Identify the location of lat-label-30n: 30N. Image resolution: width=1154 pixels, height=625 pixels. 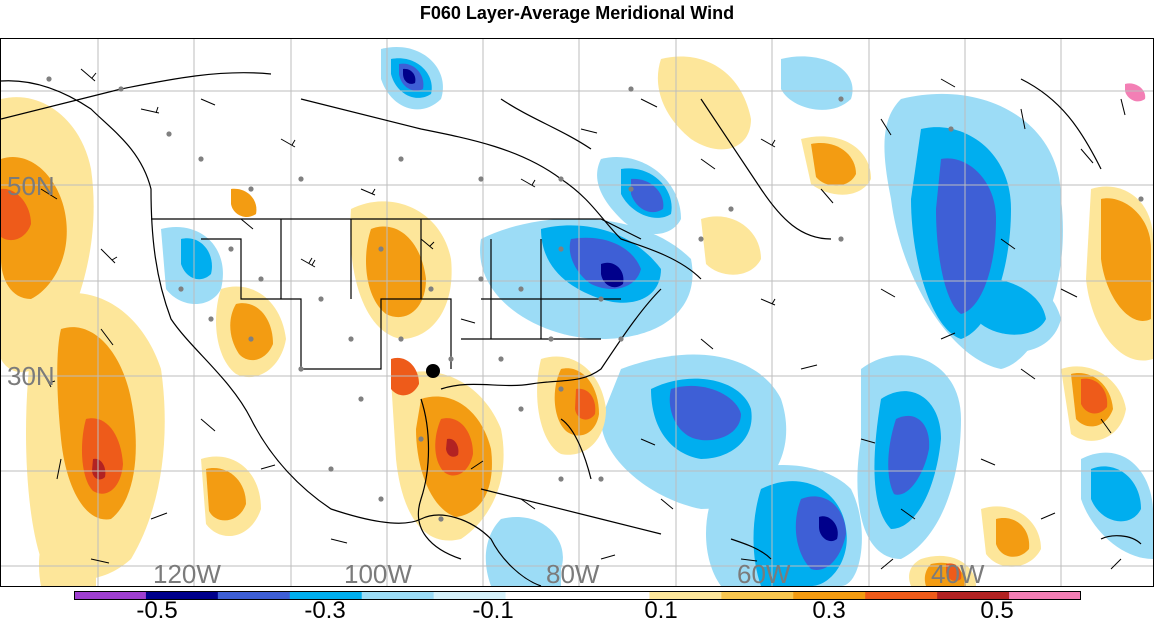
(31, 376).